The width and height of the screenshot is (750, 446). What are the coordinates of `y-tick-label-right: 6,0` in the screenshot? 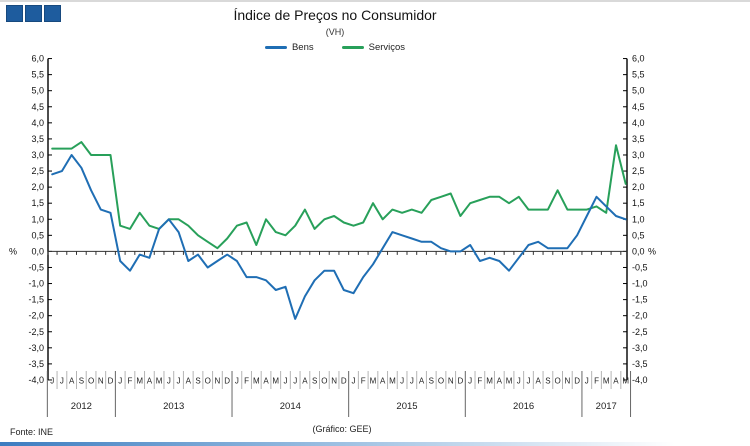 It's located at (638, 59).